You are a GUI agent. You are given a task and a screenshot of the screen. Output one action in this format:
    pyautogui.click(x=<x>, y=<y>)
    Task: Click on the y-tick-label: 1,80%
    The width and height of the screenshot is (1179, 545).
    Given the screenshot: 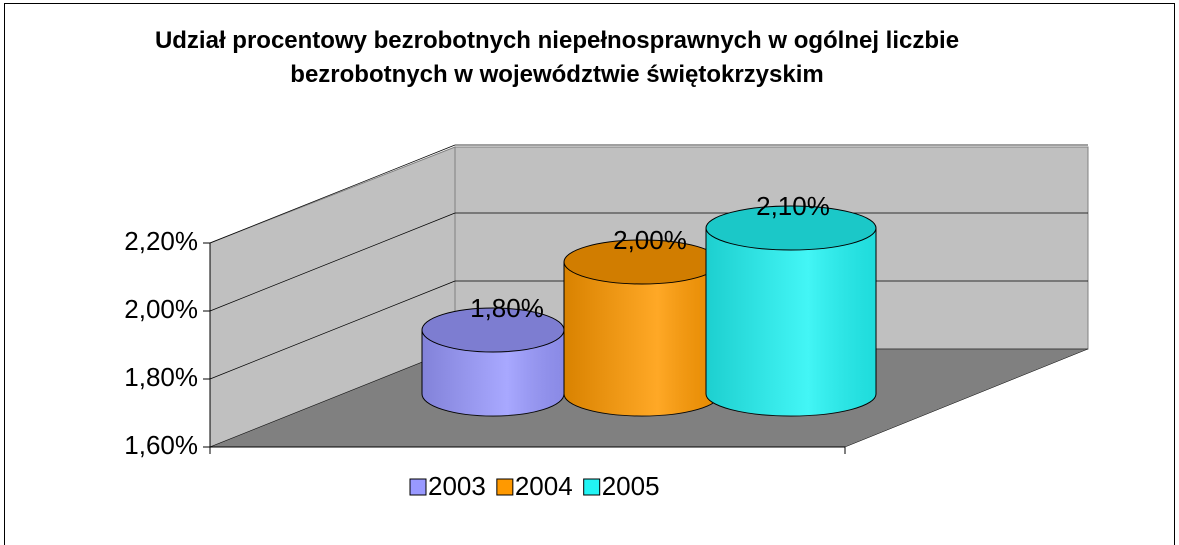 What is the action you would take?
    pyautogui.click(x=161, y=377)
    